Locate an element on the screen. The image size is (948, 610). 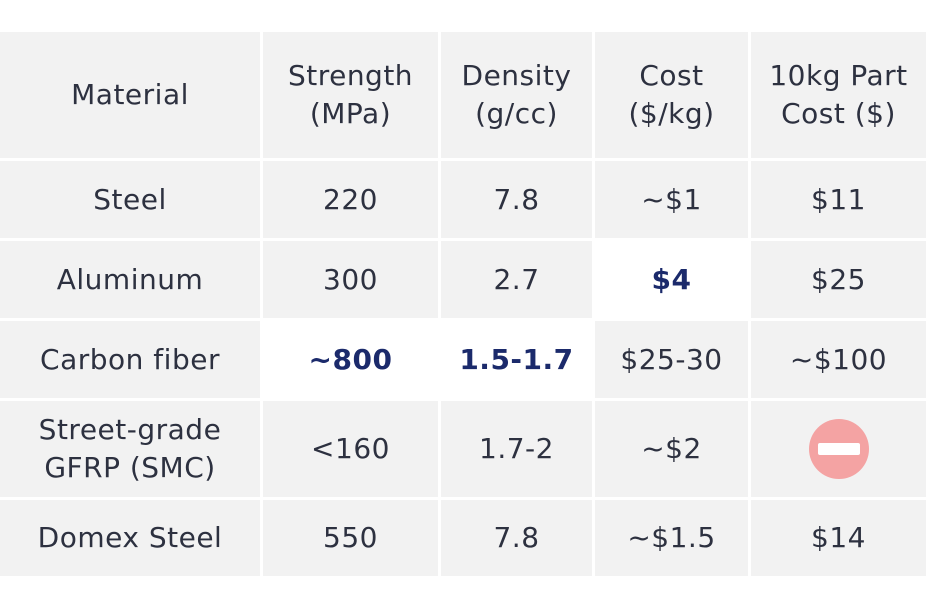
table-cell: $14 is located at coordinates (838, 538).